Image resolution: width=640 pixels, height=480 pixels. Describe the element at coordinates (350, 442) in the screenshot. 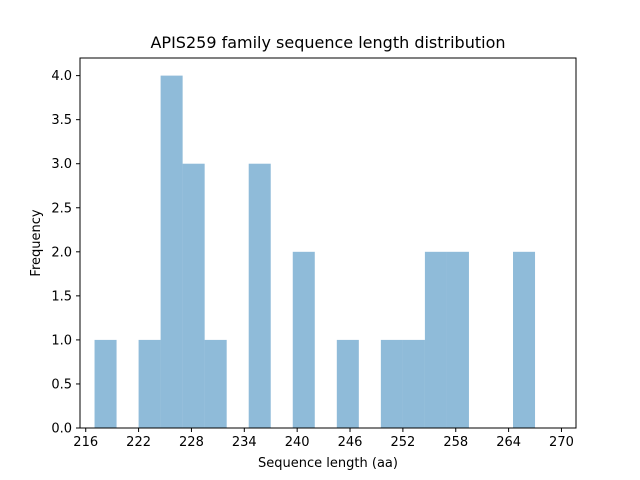

I see `x-tick-label: 246` at that location.